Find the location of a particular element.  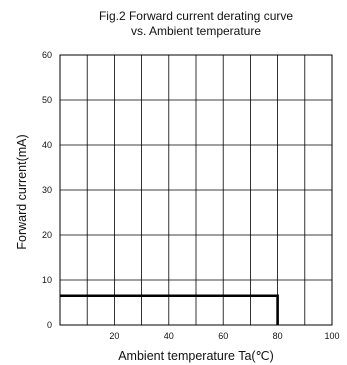

y-axis-ticks: 0 10 20 30 40 50 60 is located at coordinates (47, 190).